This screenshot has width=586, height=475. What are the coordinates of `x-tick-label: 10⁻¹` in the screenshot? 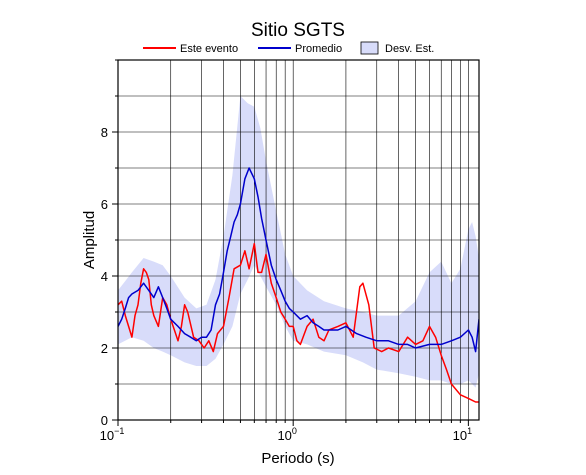 It's located at (112, 434).